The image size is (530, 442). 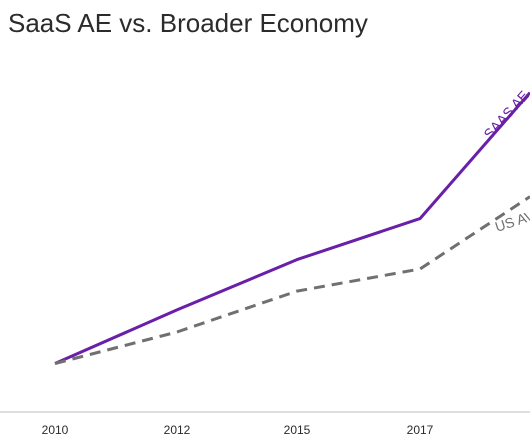 What do you see at coordinates (297, 430) in the screenshot?
I see `x-tick-label-2015: 2015` at bounding box center [297, 430].